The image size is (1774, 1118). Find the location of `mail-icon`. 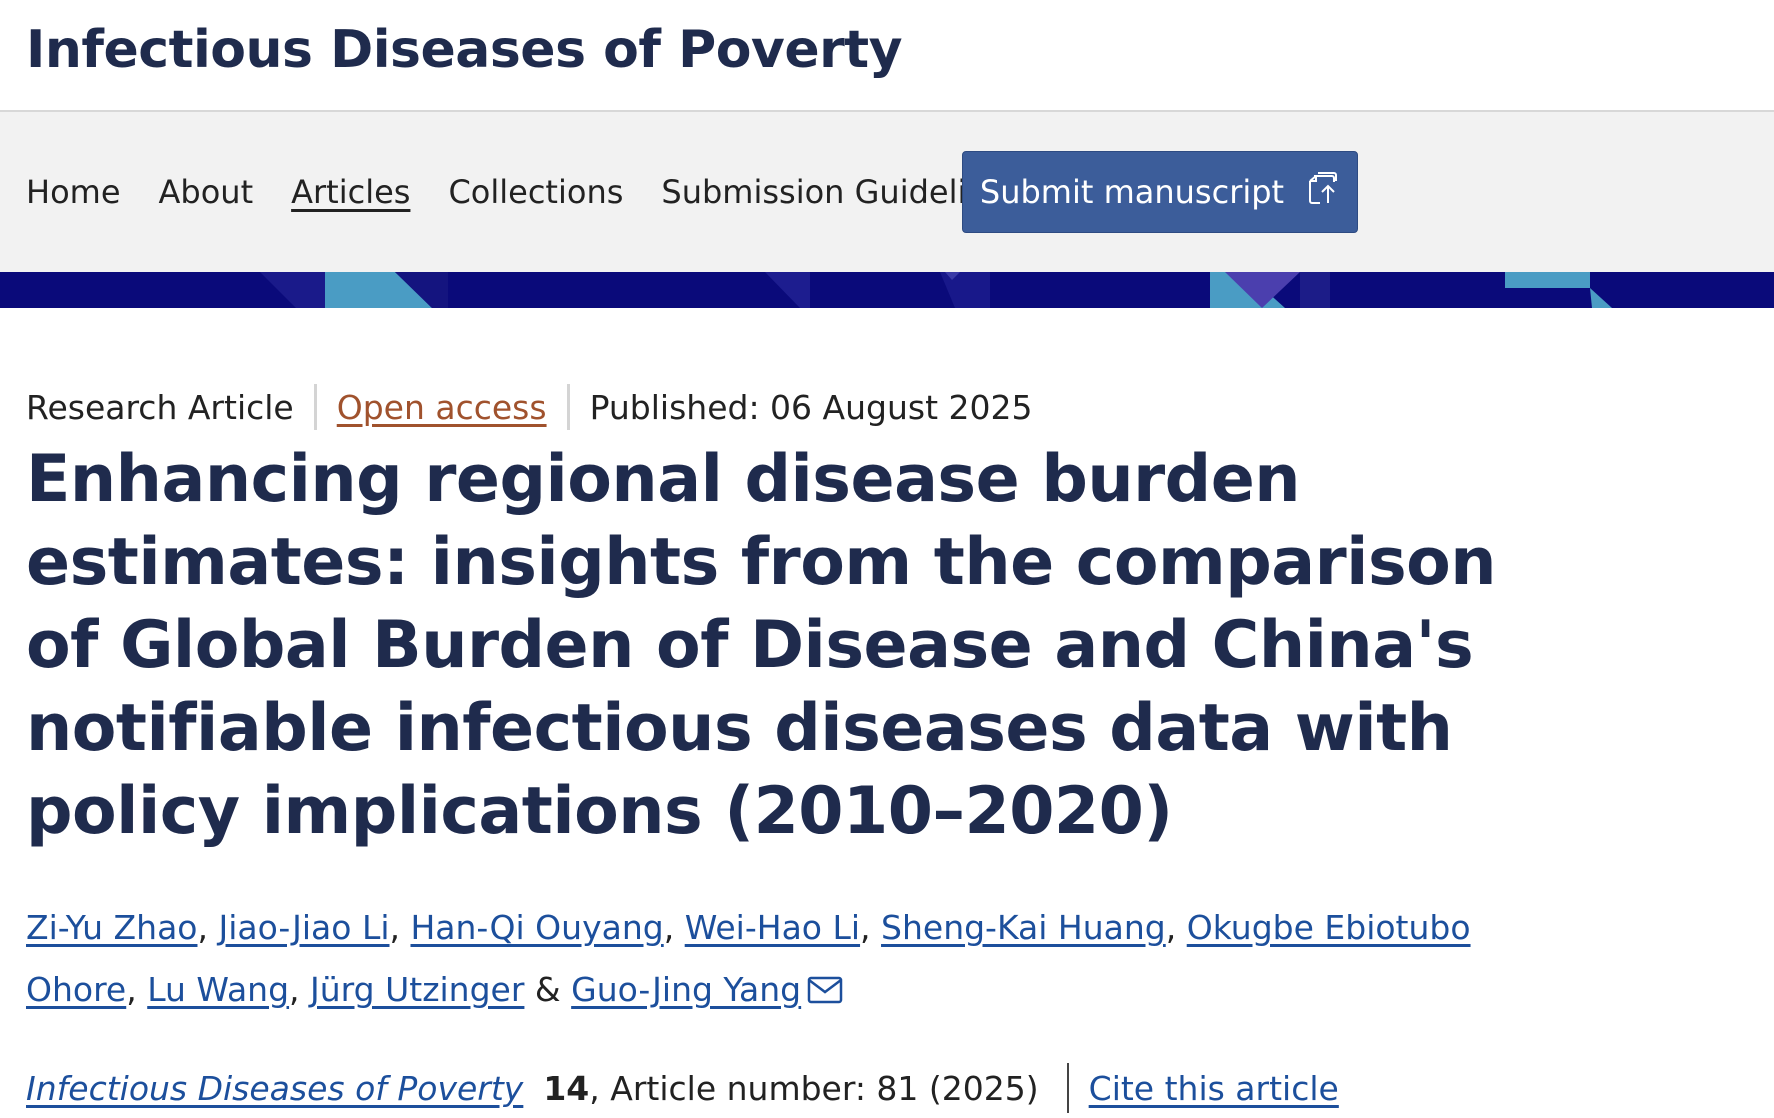

mail-icon is located at coordinates (825, 994).